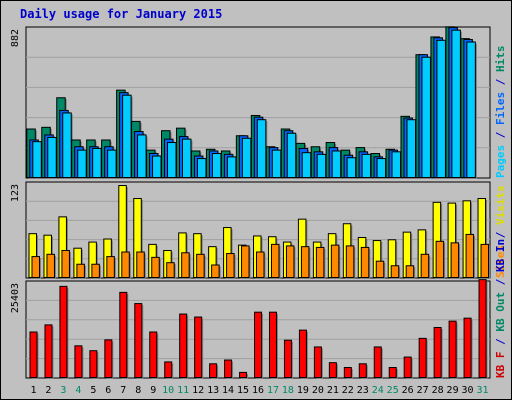 Image resolution: width=512 pixels, height=400 pixels. Describe the element at coordinates (333, 390) in the screenshot. I see `x-tick-label: 21` at that location.